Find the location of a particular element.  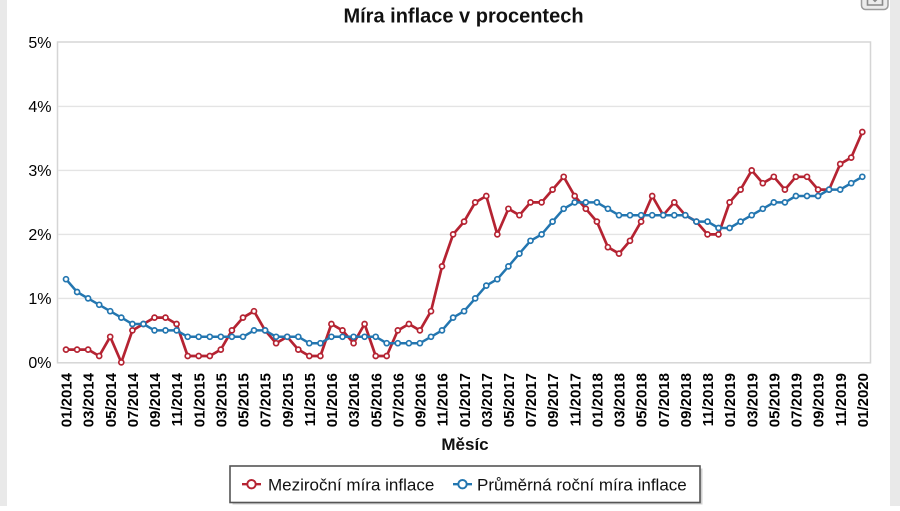

svg-text: 01/2017 is located at coordinates (465, 400).